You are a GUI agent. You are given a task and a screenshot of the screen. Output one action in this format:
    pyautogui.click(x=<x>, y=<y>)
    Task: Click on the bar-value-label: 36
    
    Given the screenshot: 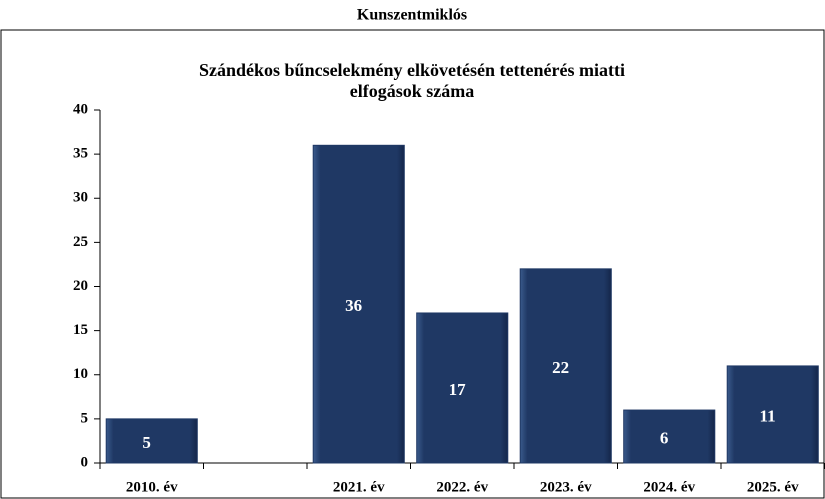 What is the action you would take?
    pyautogui.click(x=353, y=305)
    